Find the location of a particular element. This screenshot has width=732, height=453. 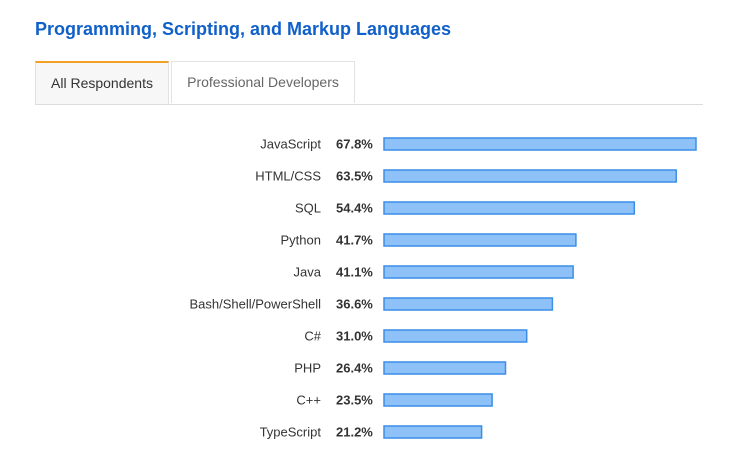

category-label: HTML/CSS is located at coordinates (288, 176).